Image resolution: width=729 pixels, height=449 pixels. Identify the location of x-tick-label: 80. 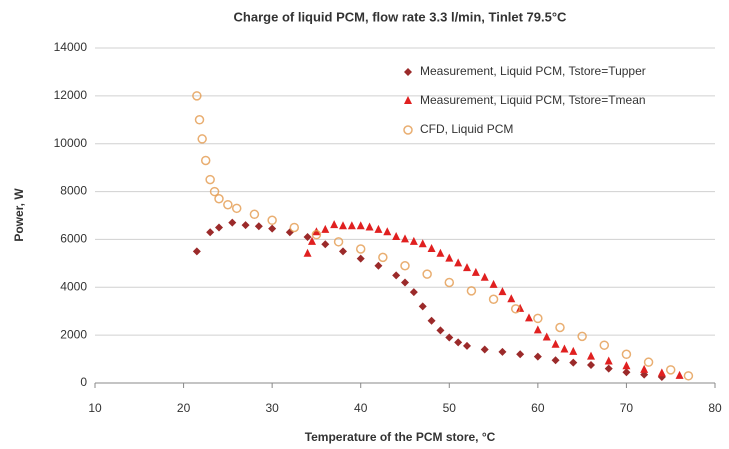
(715, 408).